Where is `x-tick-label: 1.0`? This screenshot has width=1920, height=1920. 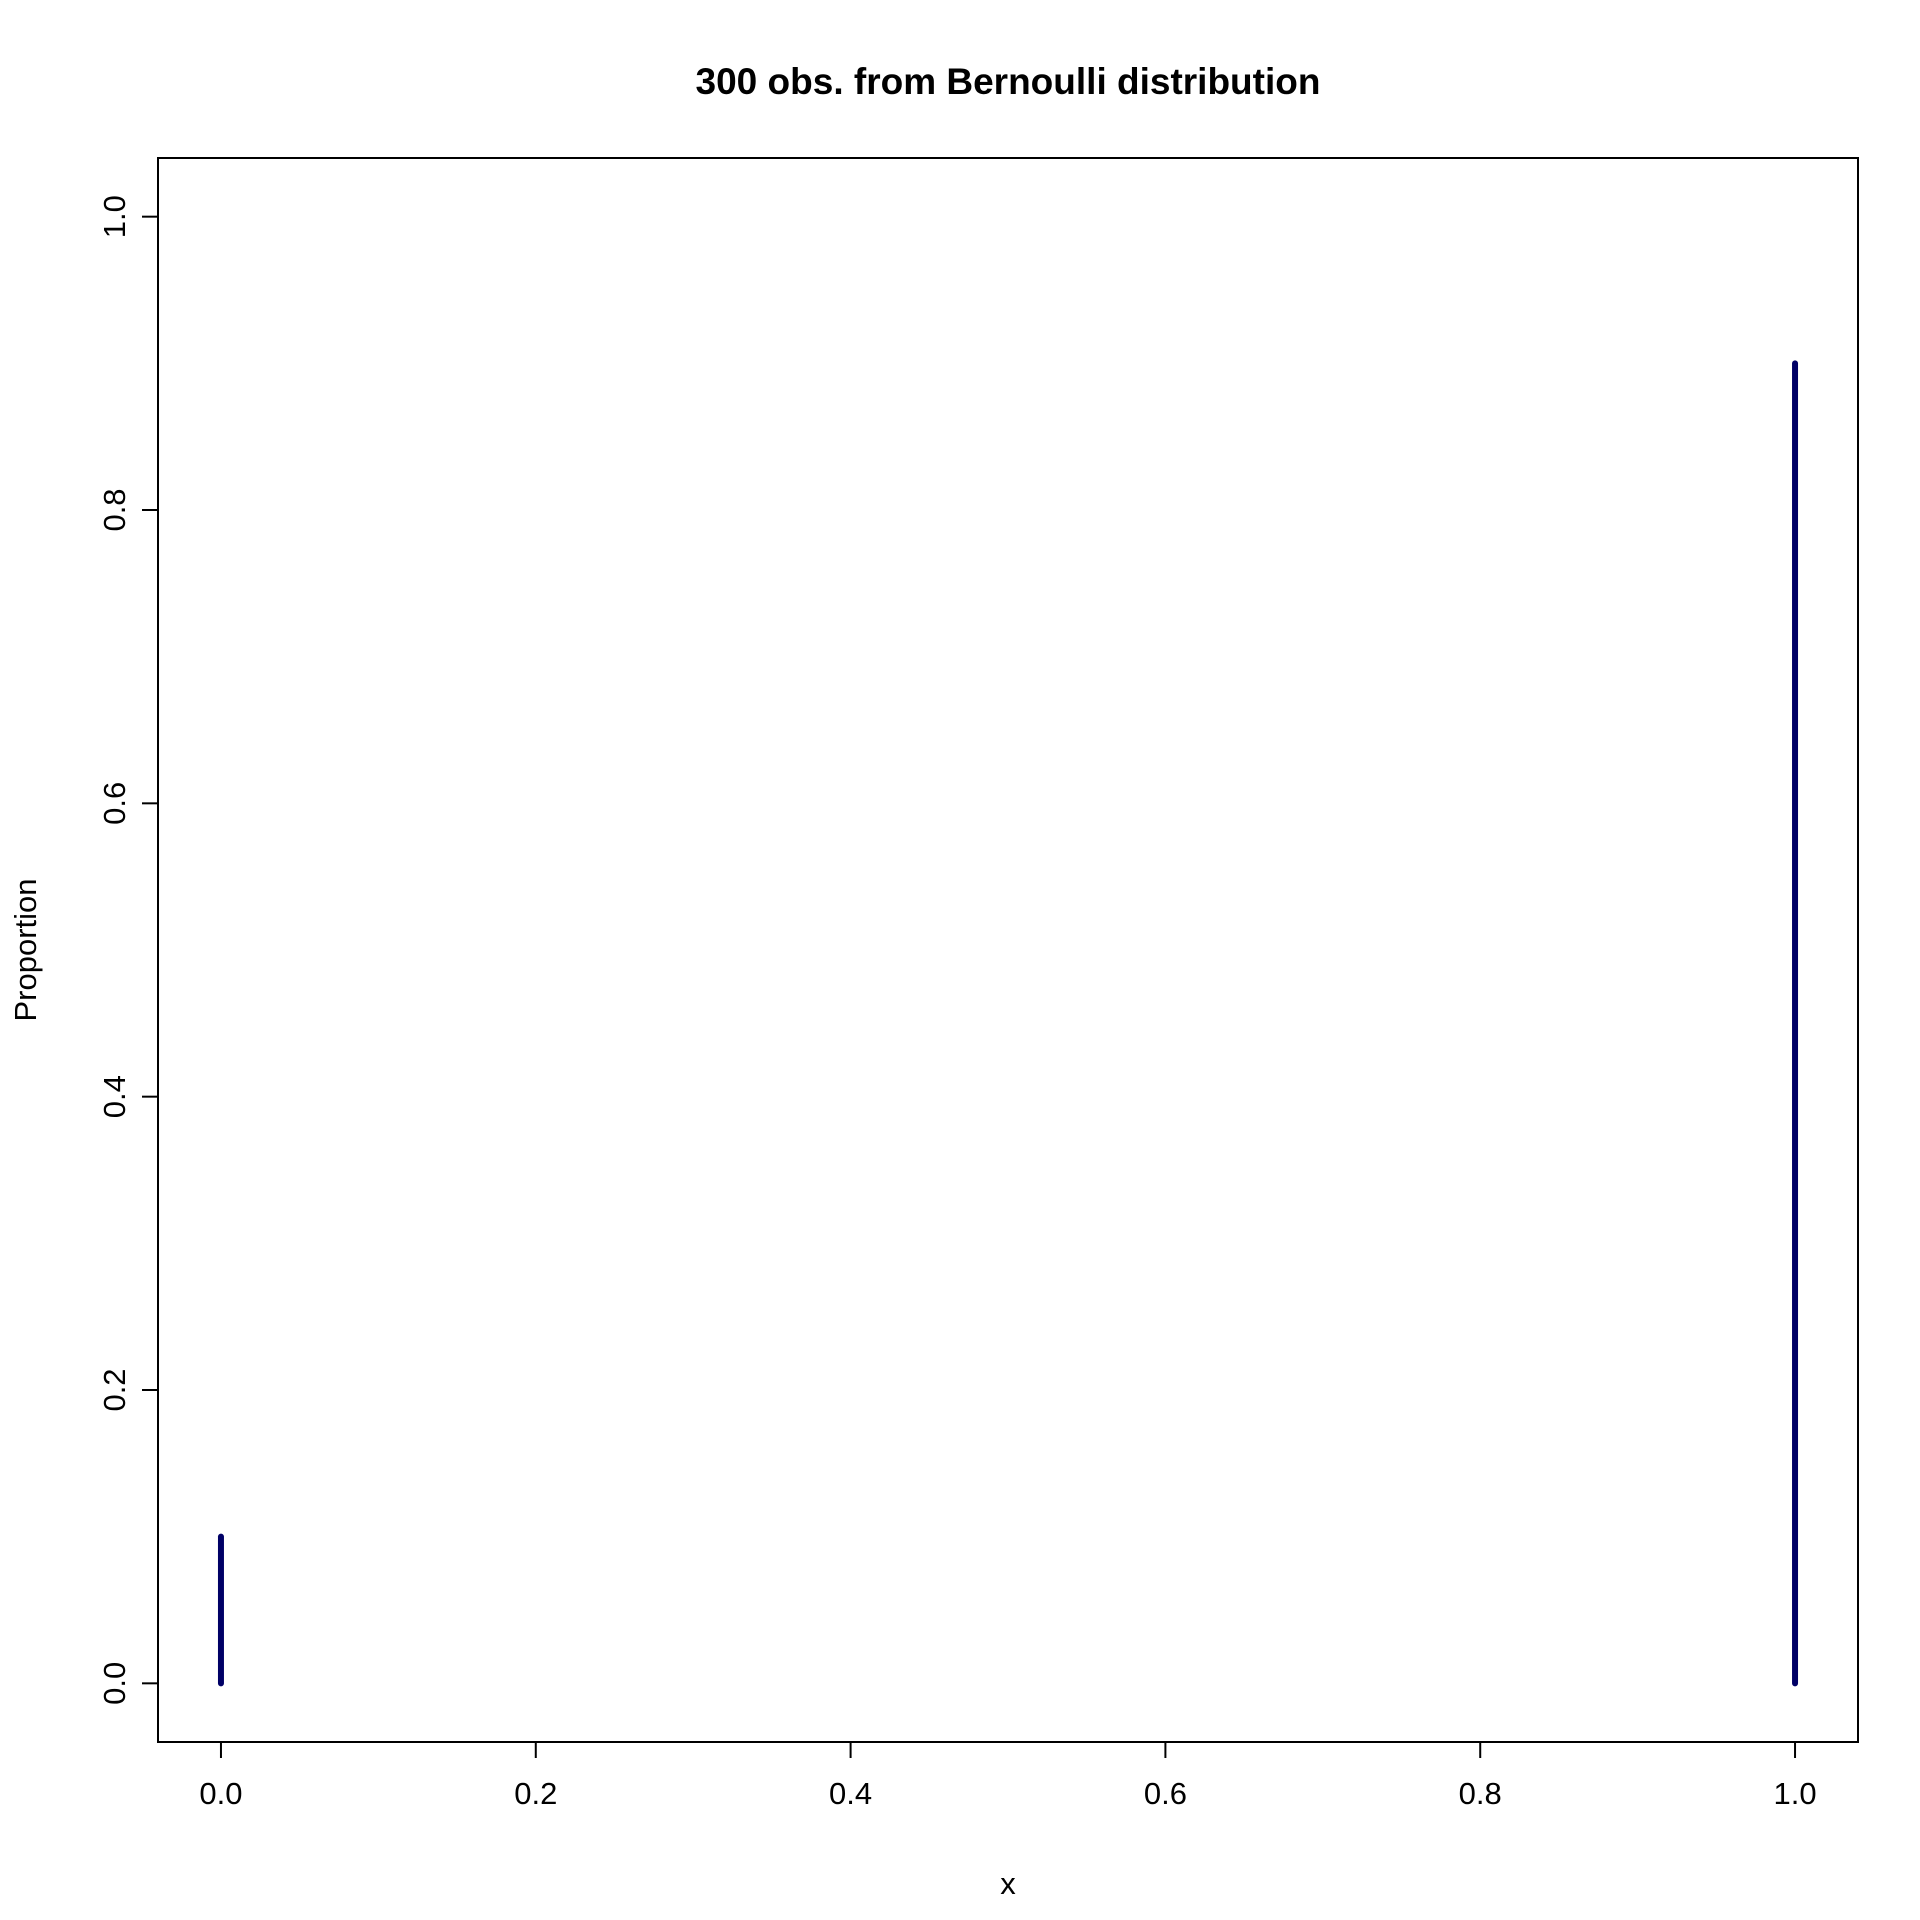
x-tick-label: 1.0 is located at coordinates (1794, 1793).